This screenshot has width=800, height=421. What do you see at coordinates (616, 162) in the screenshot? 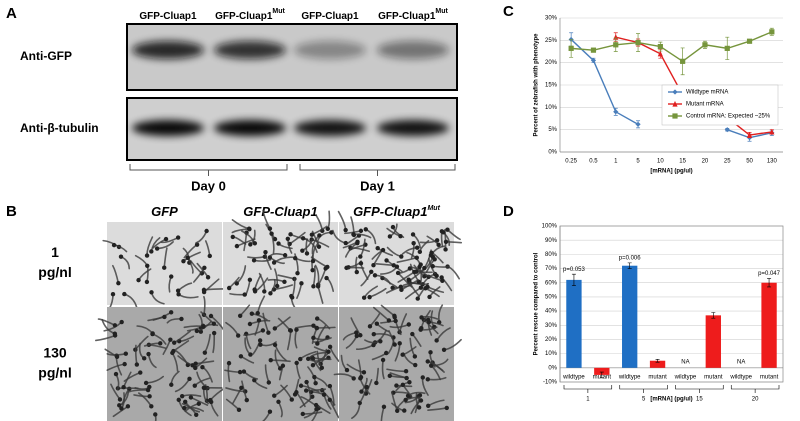
I see `x-tick-label: 1` at bounding box center [616, 162].